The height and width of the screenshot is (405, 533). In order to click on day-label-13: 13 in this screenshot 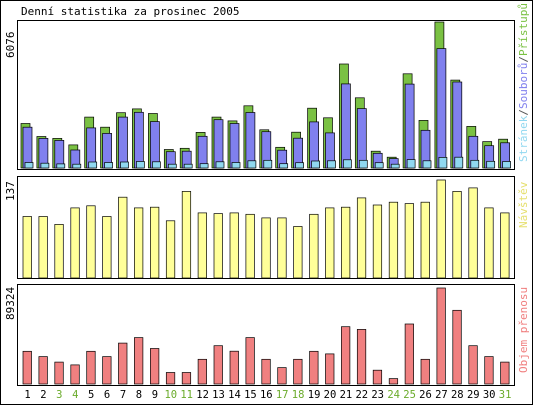, I will do `click(218, 395)`.